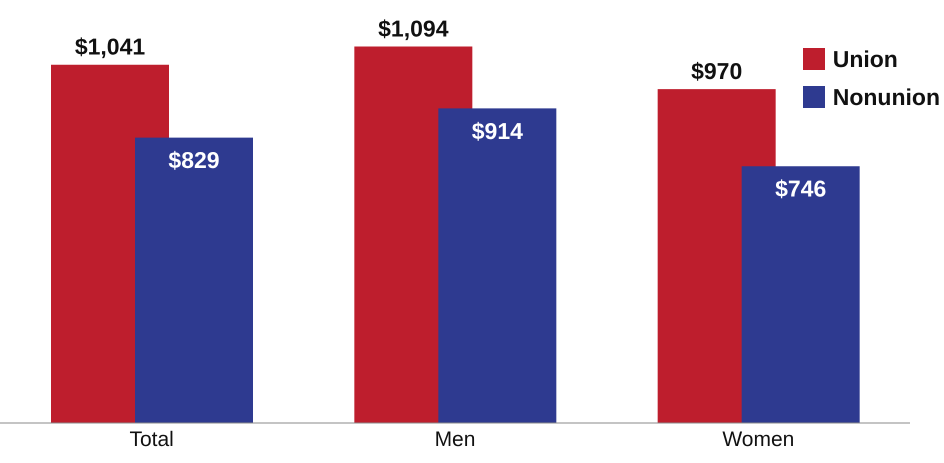 This screenshot has height=463, width=944. Describe the element at coordinates (110, 47) in the screenshot. I see `data-label: $1,041` at that location.